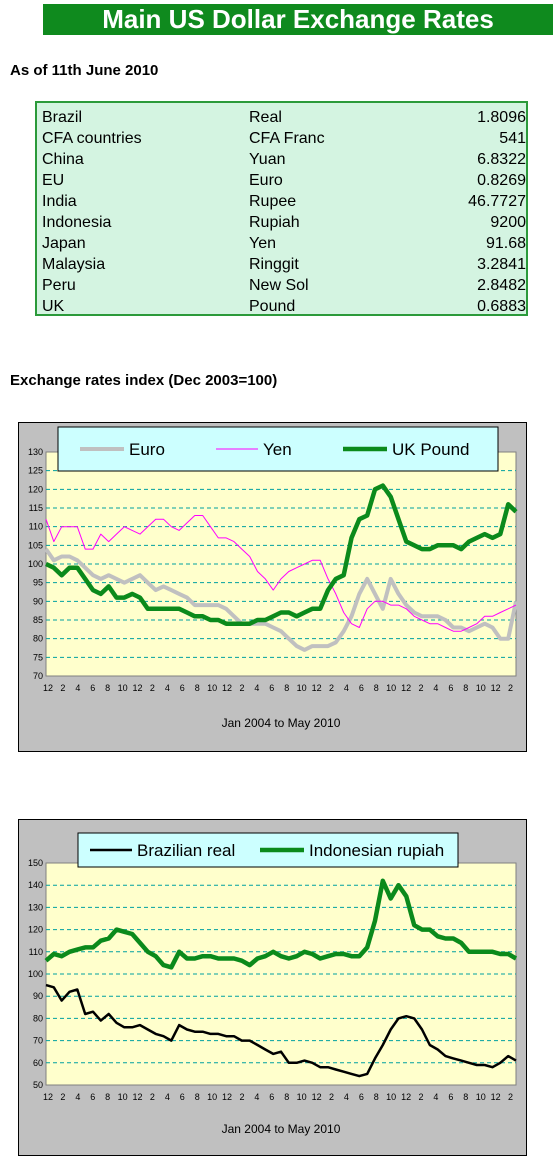 Image resolution: width=553 pixels, height=1167 pixels. What do you see at coordinates (281, 554) in the screenshot?
I see `series-line-uk-pound` at bounding box center [281, 554].